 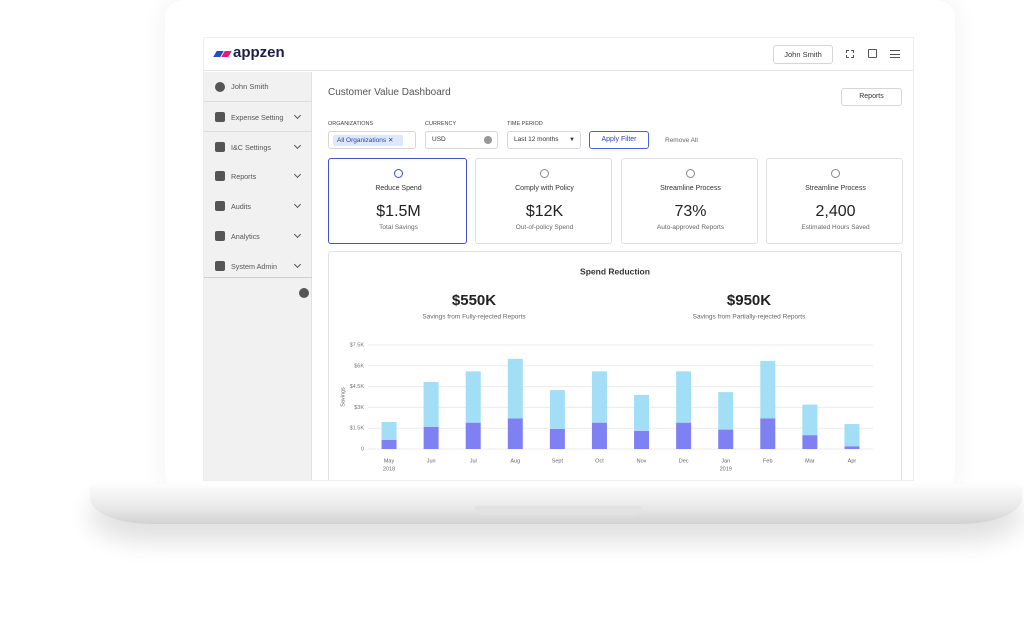 I want to click on x-tick-label: Nov, so click(x=642, y=461).